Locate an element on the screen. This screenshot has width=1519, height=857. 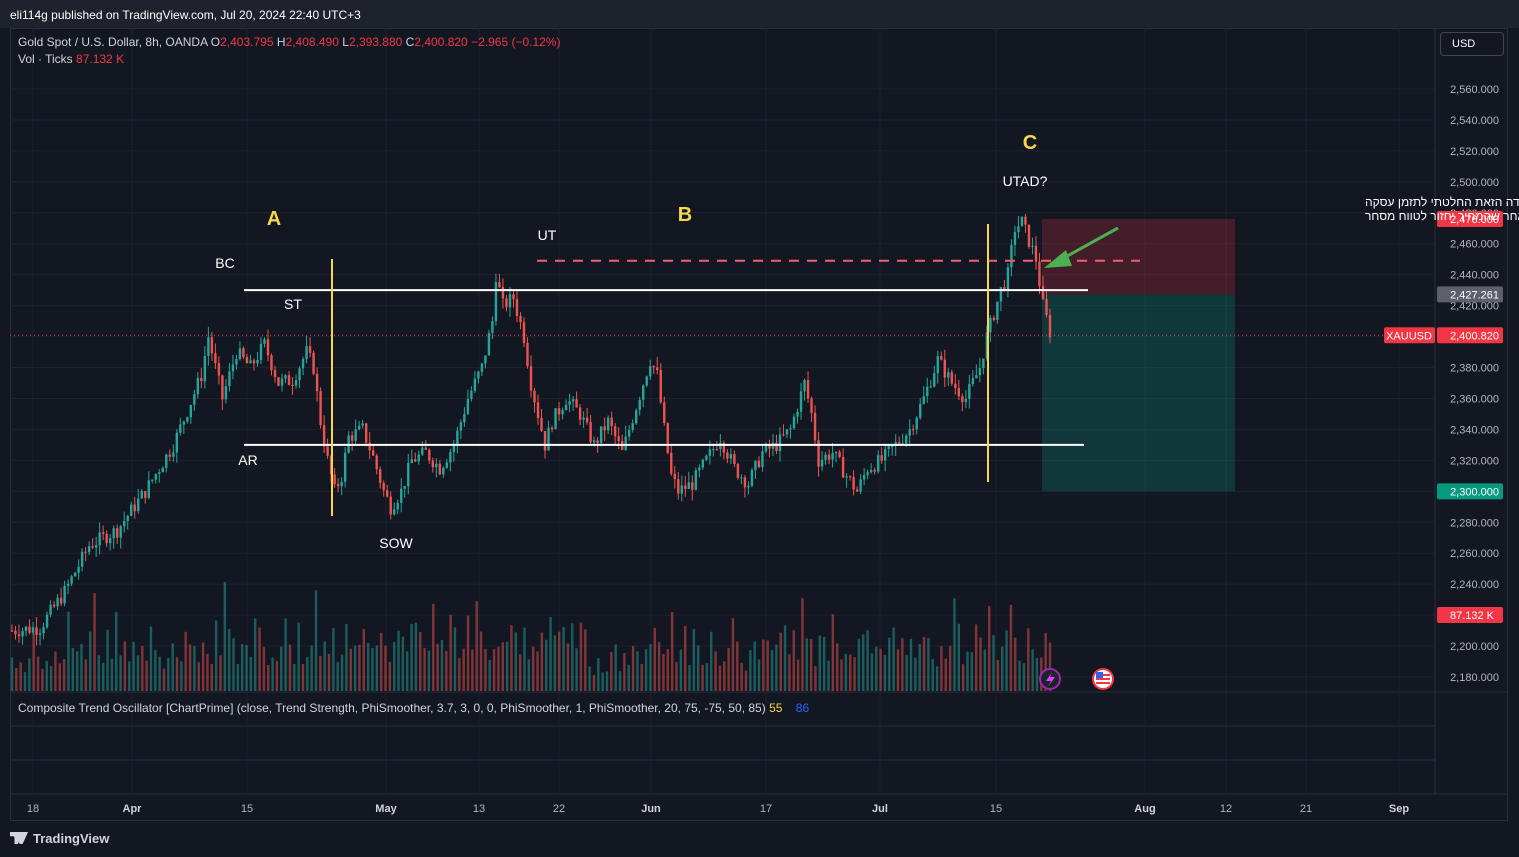
symbol-name: Gold Spot / U.S. Dollar, 8h, OANDA is located at coordinates (113, 42).